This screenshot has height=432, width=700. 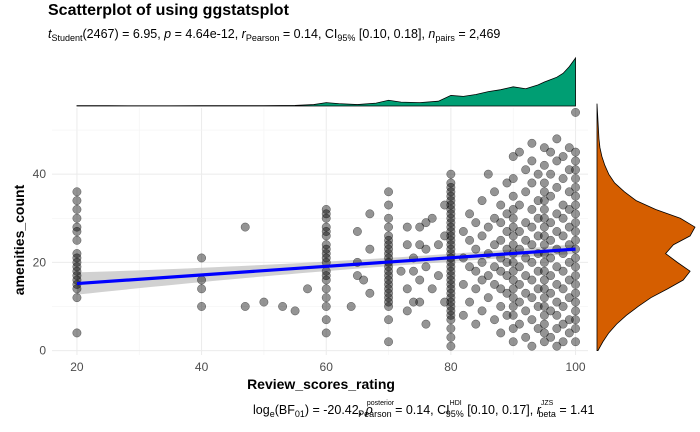 I want to click on right-marginal-density, so click(x=646, y=227).